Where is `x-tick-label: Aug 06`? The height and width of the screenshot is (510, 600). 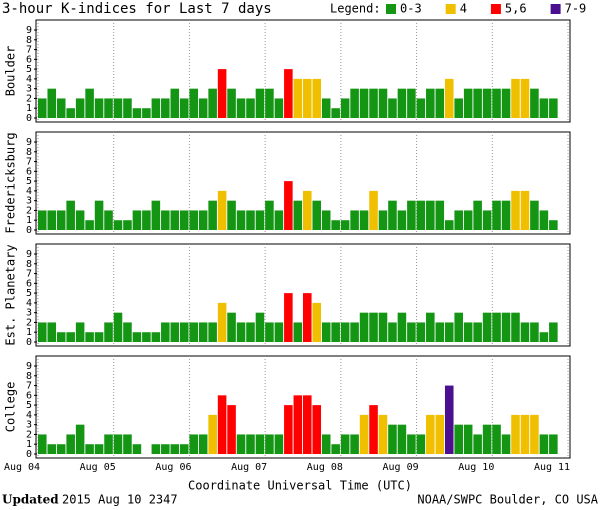
x-tick-label: Aug 06 is located at coordinates (173, 467).